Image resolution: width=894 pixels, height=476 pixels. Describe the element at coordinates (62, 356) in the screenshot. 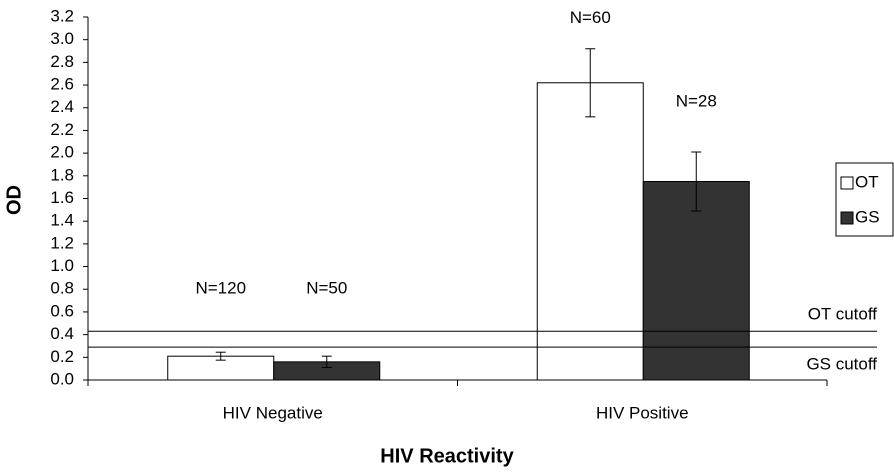

I see `y-tick-label: 0.2` at that location.